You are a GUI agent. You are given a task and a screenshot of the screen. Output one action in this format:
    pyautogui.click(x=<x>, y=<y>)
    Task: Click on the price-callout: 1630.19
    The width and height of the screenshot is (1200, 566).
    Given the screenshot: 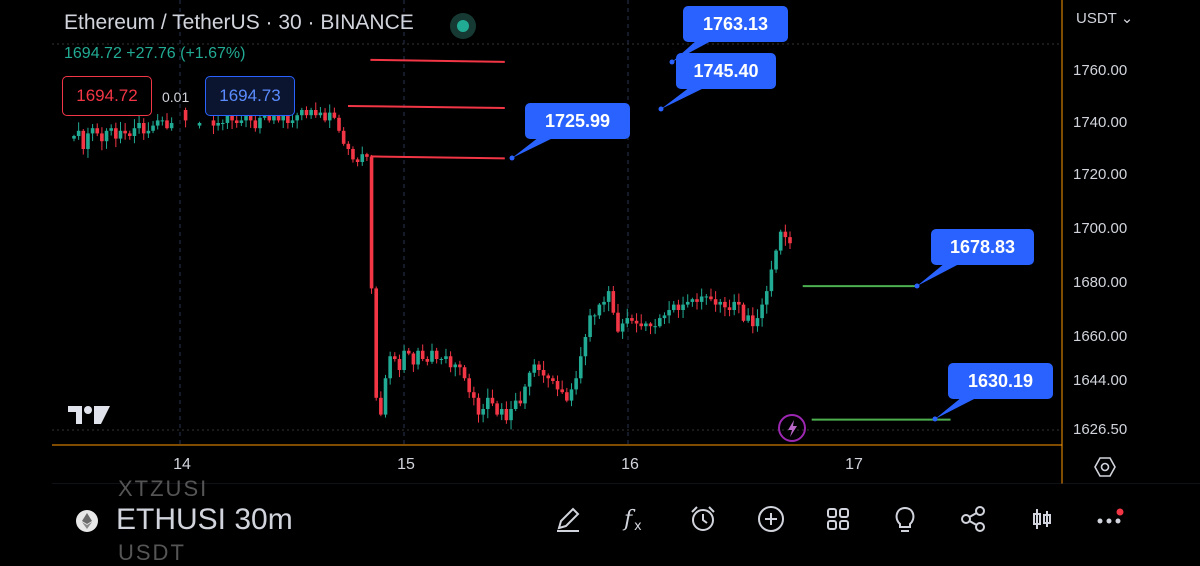 What is the action you would take?
    pyautogui.click(x=1000, y=381)
    